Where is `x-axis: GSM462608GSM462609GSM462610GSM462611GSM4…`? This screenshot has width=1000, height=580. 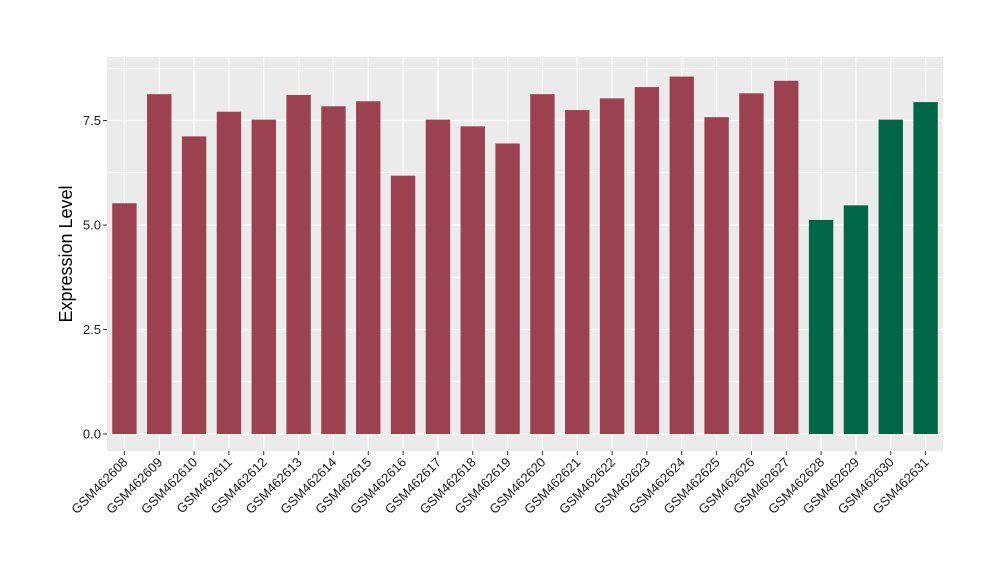
x-axis: GSM462608GSM462609GSM462610GSM462611GSM4… is located at coordinates (500, 484).